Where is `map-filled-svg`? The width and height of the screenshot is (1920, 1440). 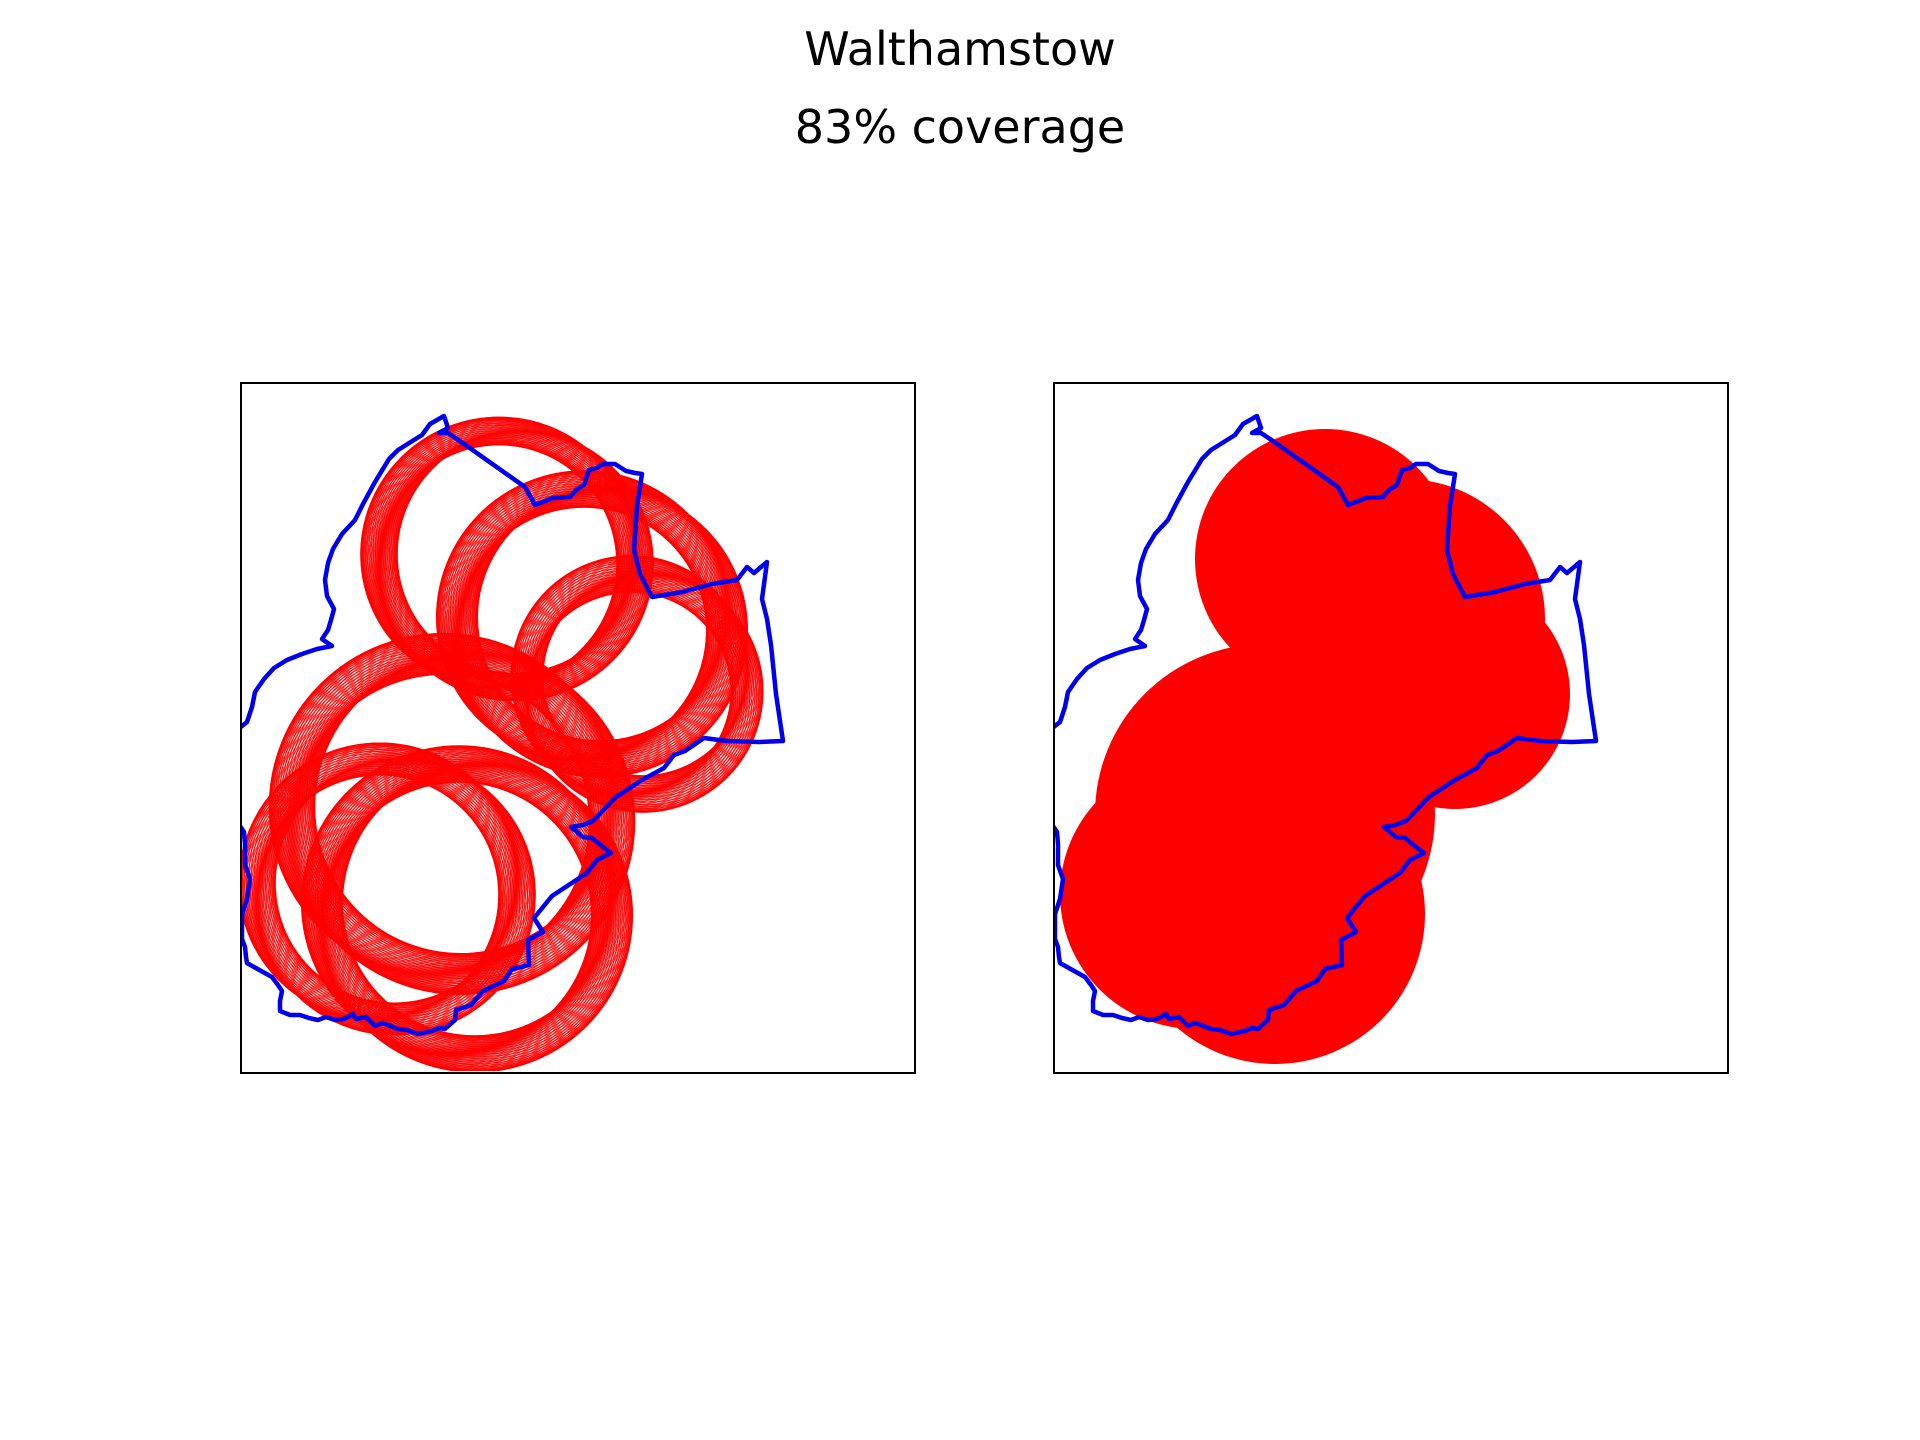 map-filled-svg is located at coordinates (1327, 738).